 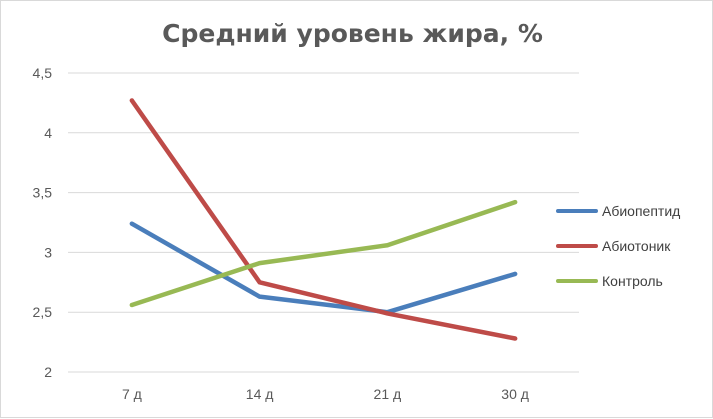 What do you see at coordinates (132, 394) in the screenshot?
I see `x-tick-label: 7 д` at bounding box center [132, 394].